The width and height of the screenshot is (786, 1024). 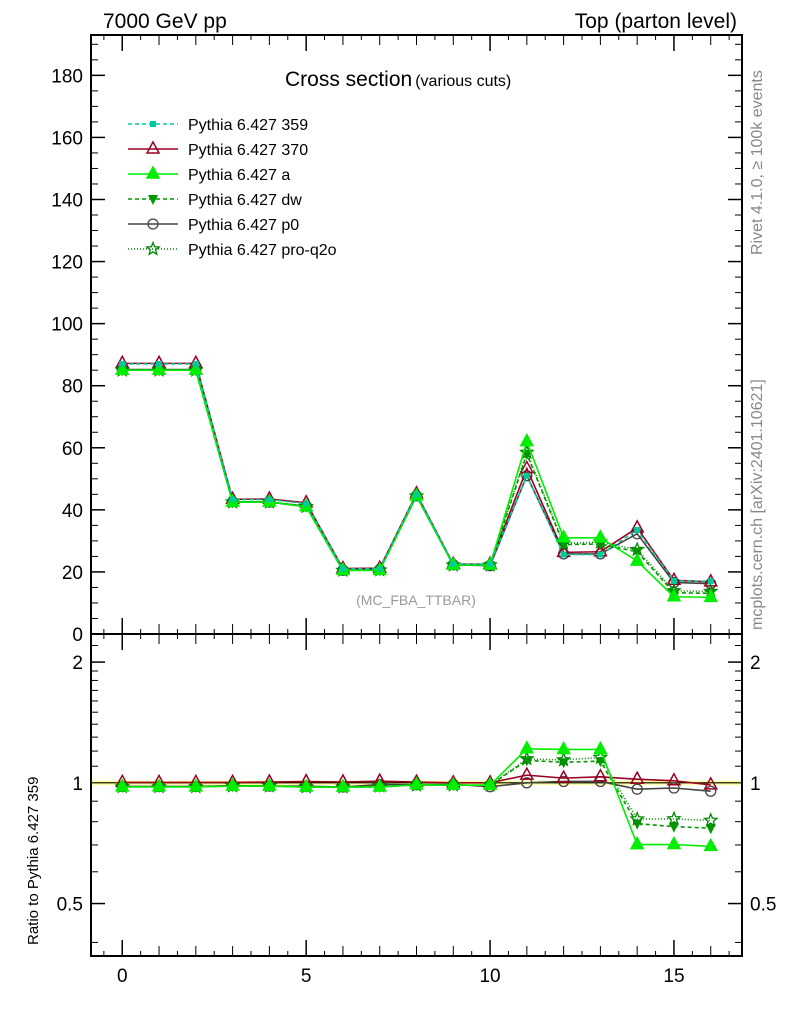 What do you see at coordinates (67, 325) in the screenshot?
I see `y-tick-label: 100` at bounding box center [67, 325].